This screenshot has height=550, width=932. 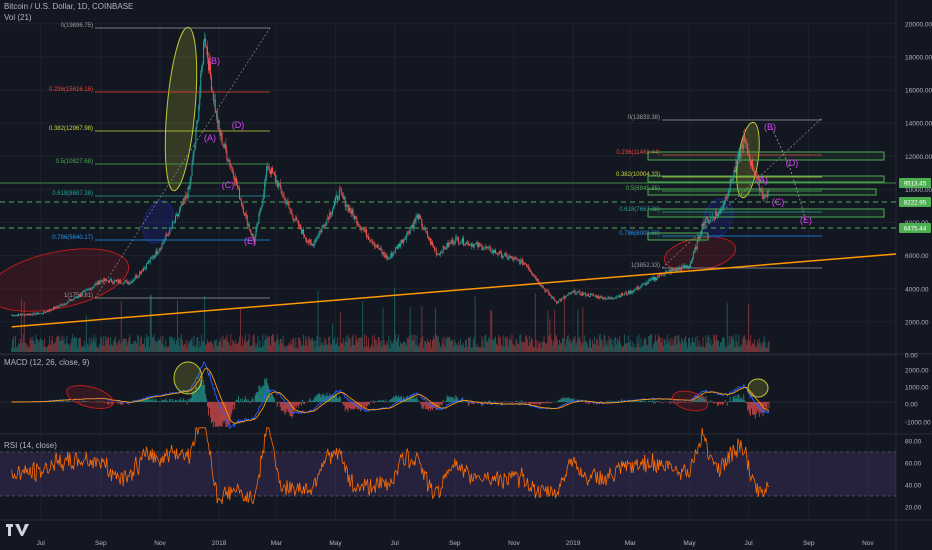 I want to click on long-term-trendline, so click(x=454, y=290).